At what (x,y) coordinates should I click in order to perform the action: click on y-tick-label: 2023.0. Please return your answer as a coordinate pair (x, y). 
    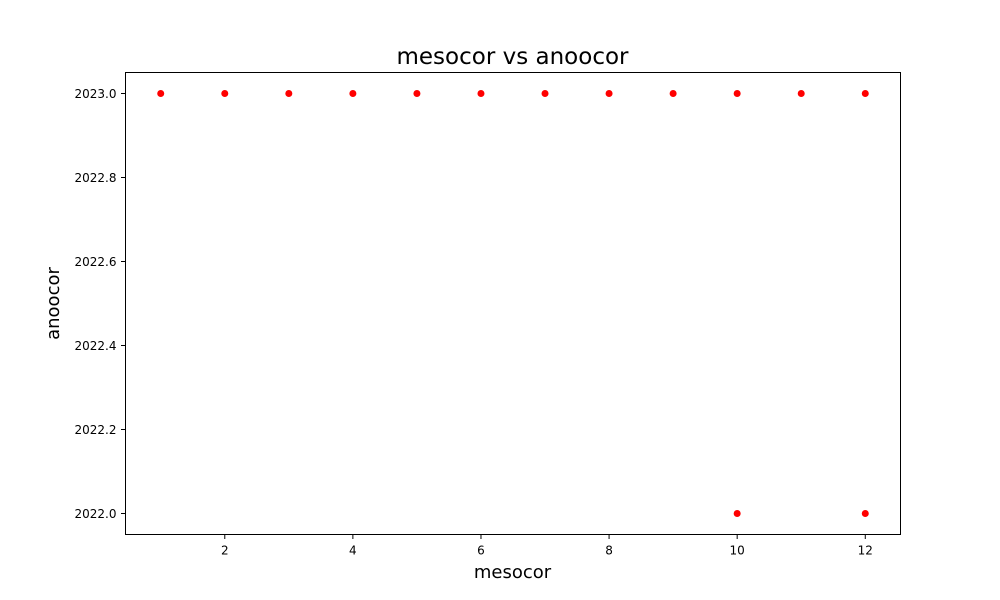
    Looking at the image, I should click on (96, 94).